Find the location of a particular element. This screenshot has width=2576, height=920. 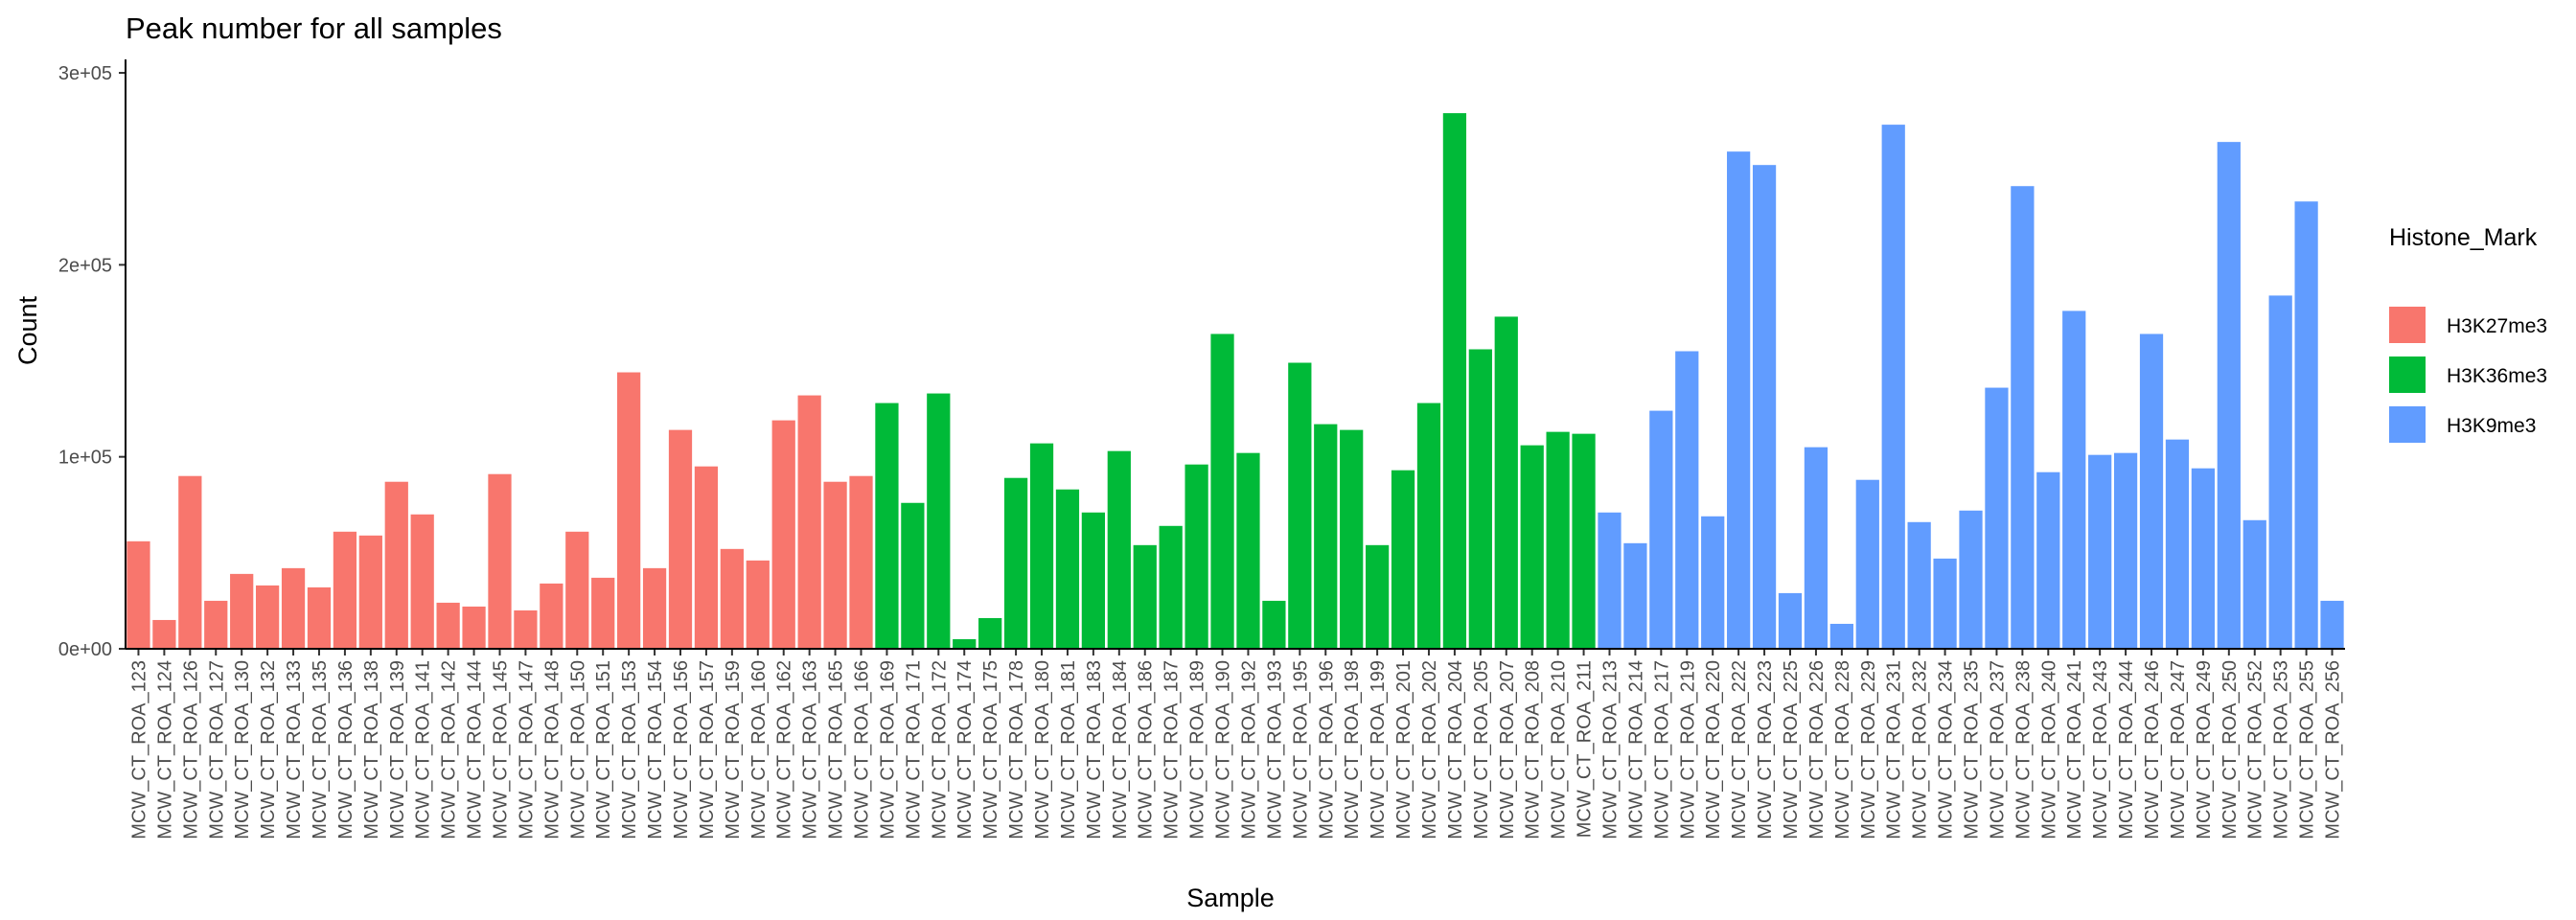

x-tick-label: MCW_CT_ROA_183 is located at coordinates (1094, 750).